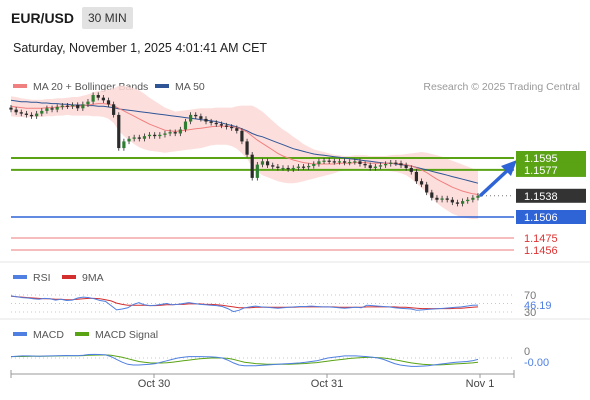  Describe the element at coordinates (536, 363) in the screenshot. I see `macd-value-label: -0.00` at that location.